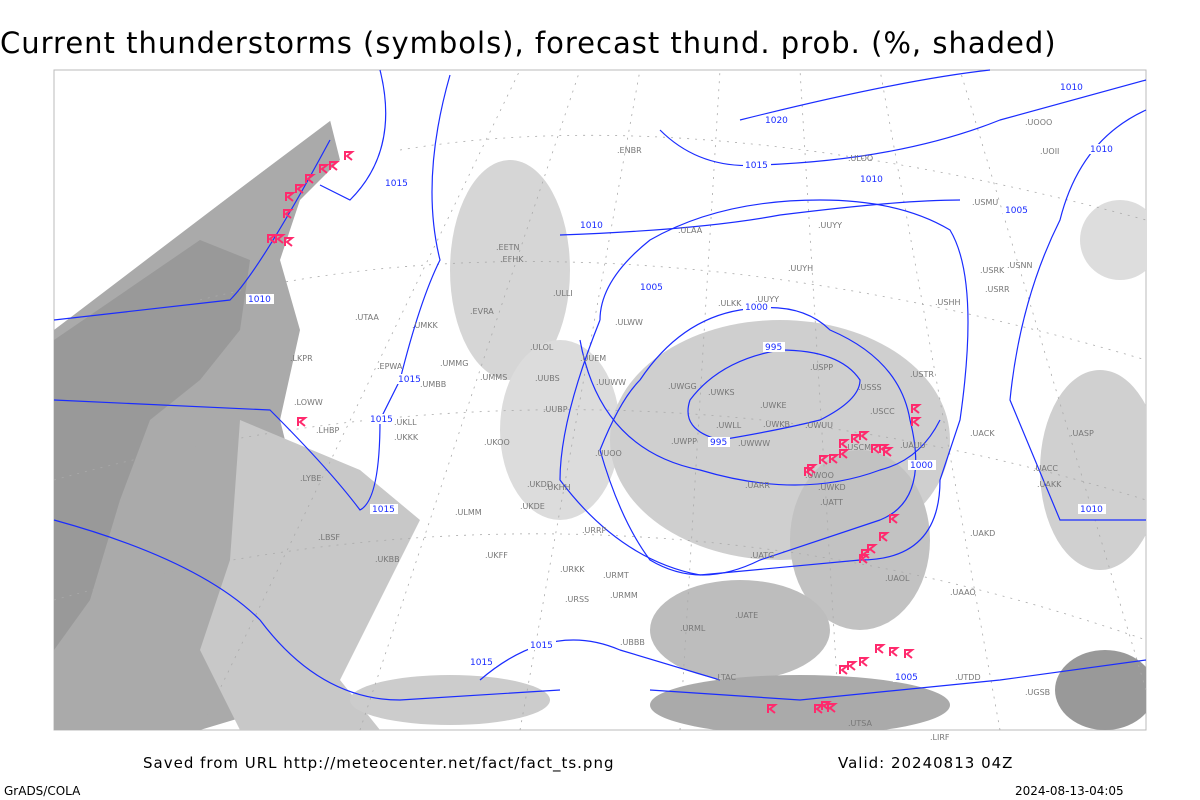  Describe the element at coordinates (725, 677) in the screenshot. I see `station-label: .LTAC` at that location.